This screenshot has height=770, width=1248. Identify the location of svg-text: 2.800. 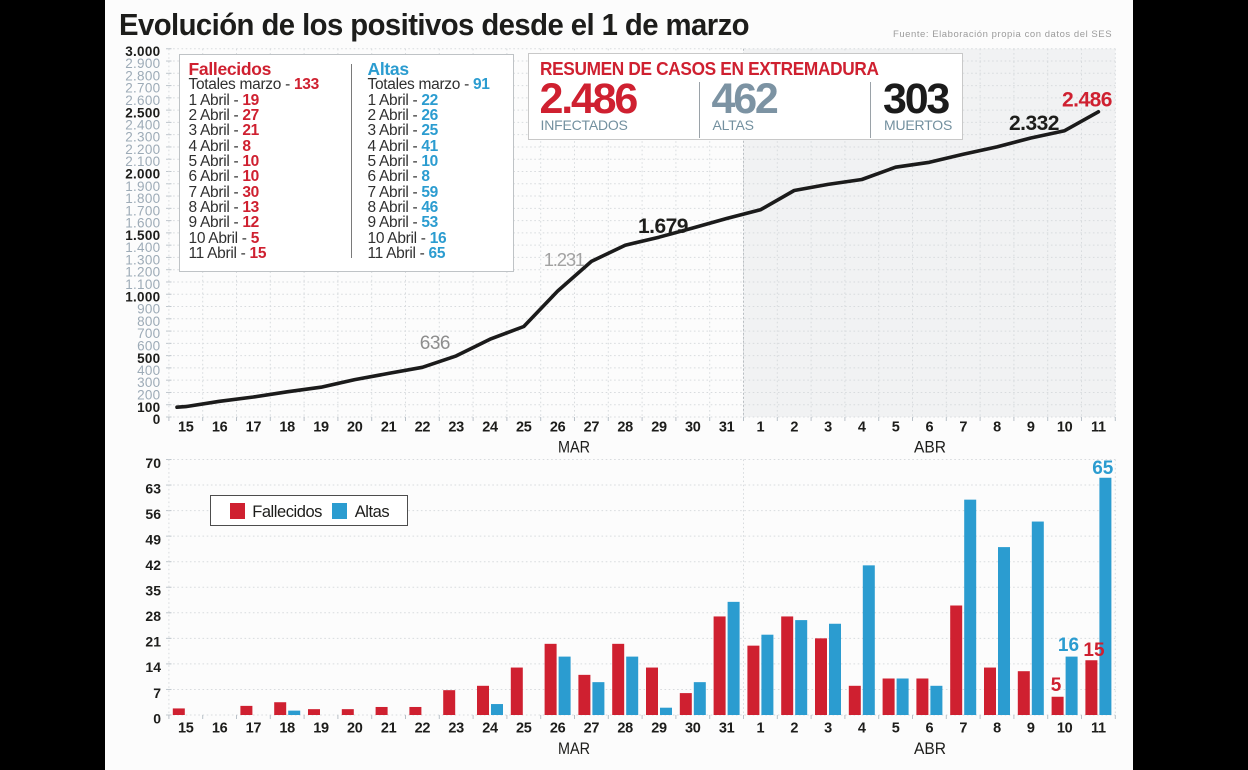
(142, 75).